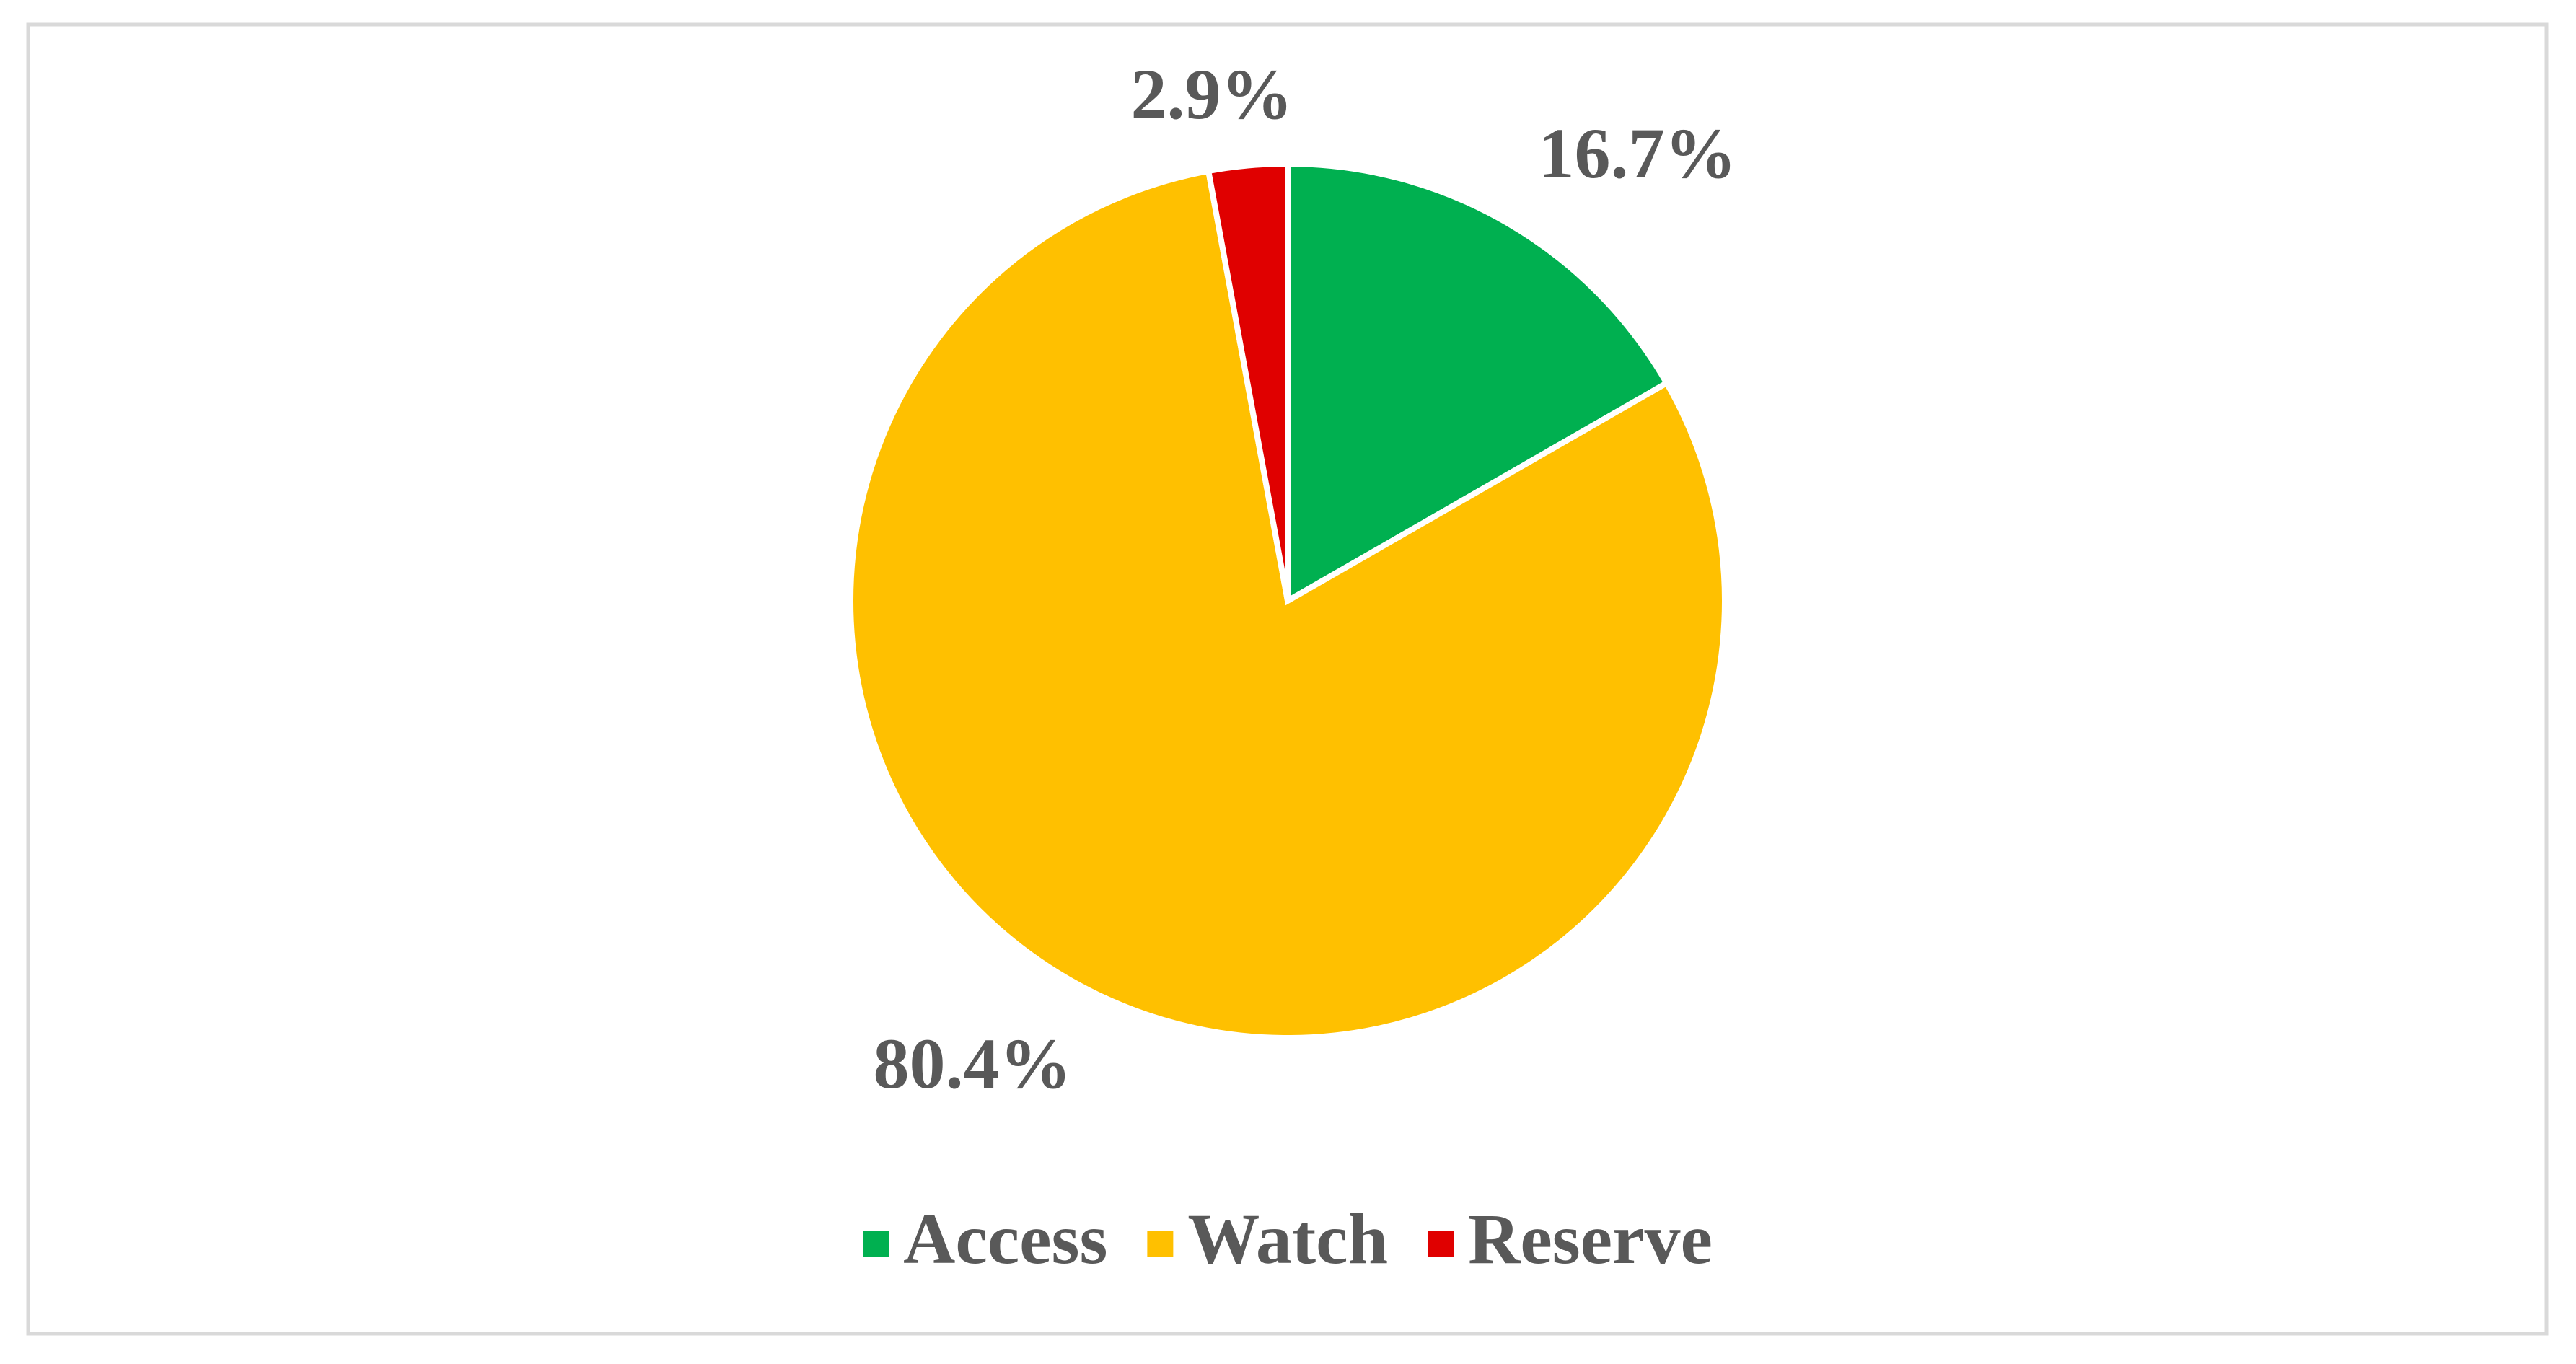 This screenshot has width=2576, height=1364. What do you see at coordinates (1005, 1239) in the screenshot?
I see `legend-label: Access` at bounding box center [1005, 1239].